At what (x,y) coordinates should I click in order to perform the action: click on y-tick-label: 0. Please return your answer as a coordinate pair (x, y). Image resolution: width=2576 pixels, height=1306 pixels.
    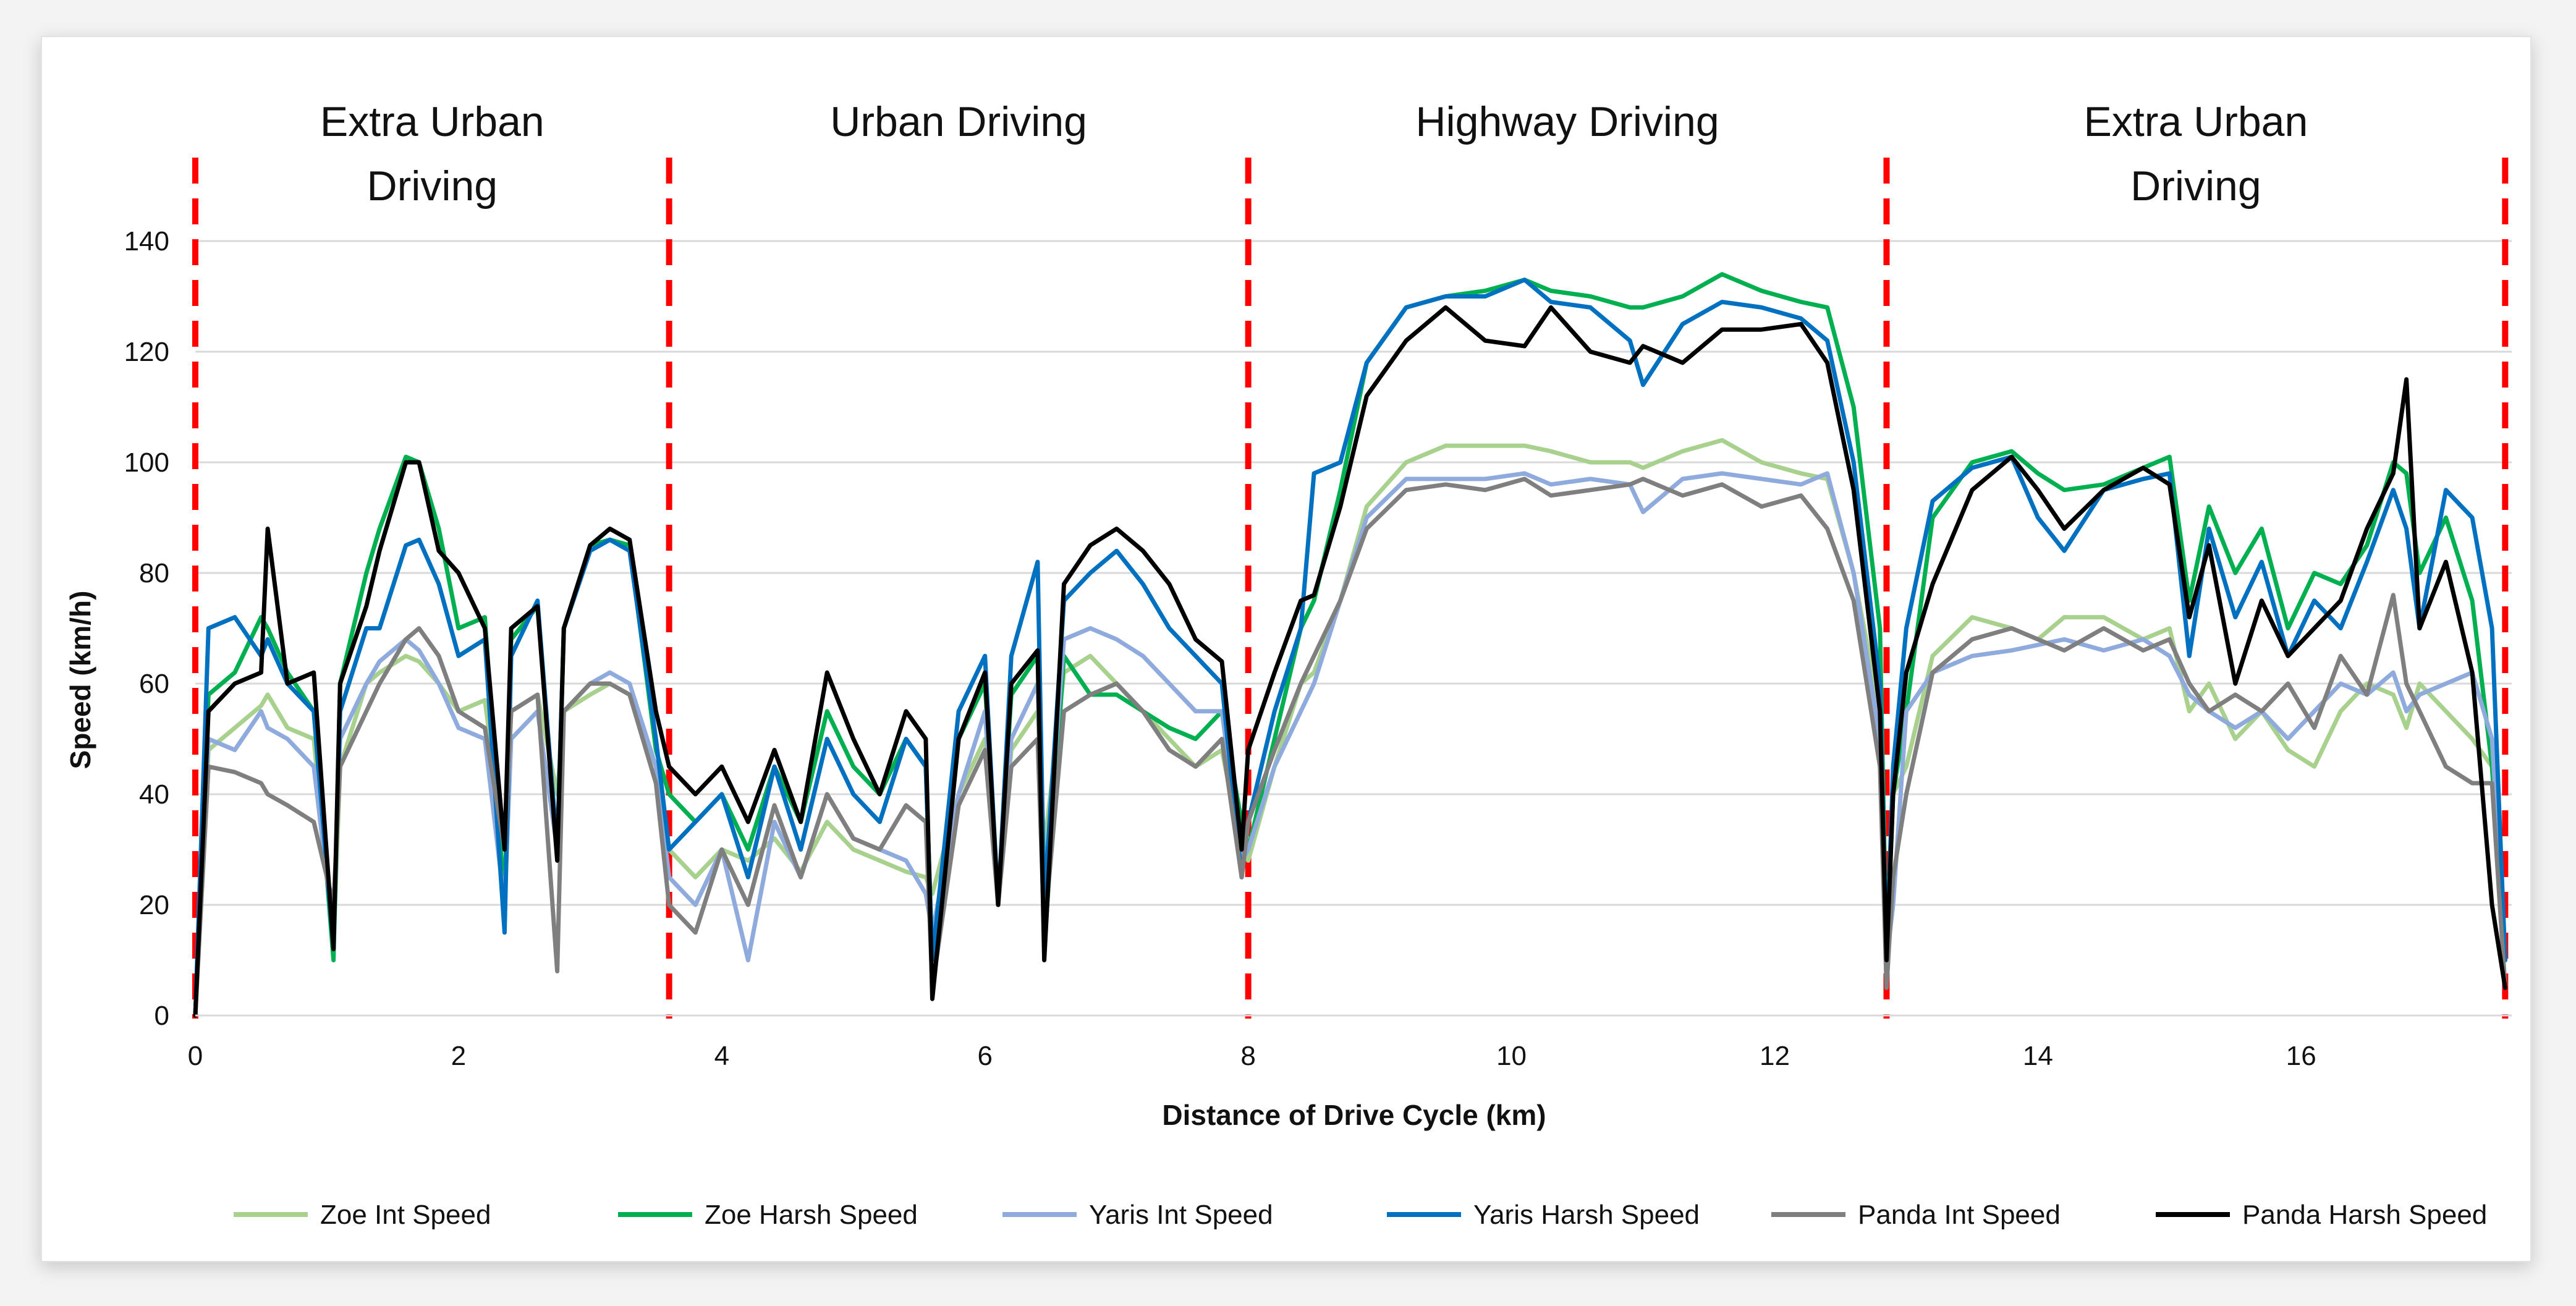
    Looking at the image, I should click on (162, 1016).